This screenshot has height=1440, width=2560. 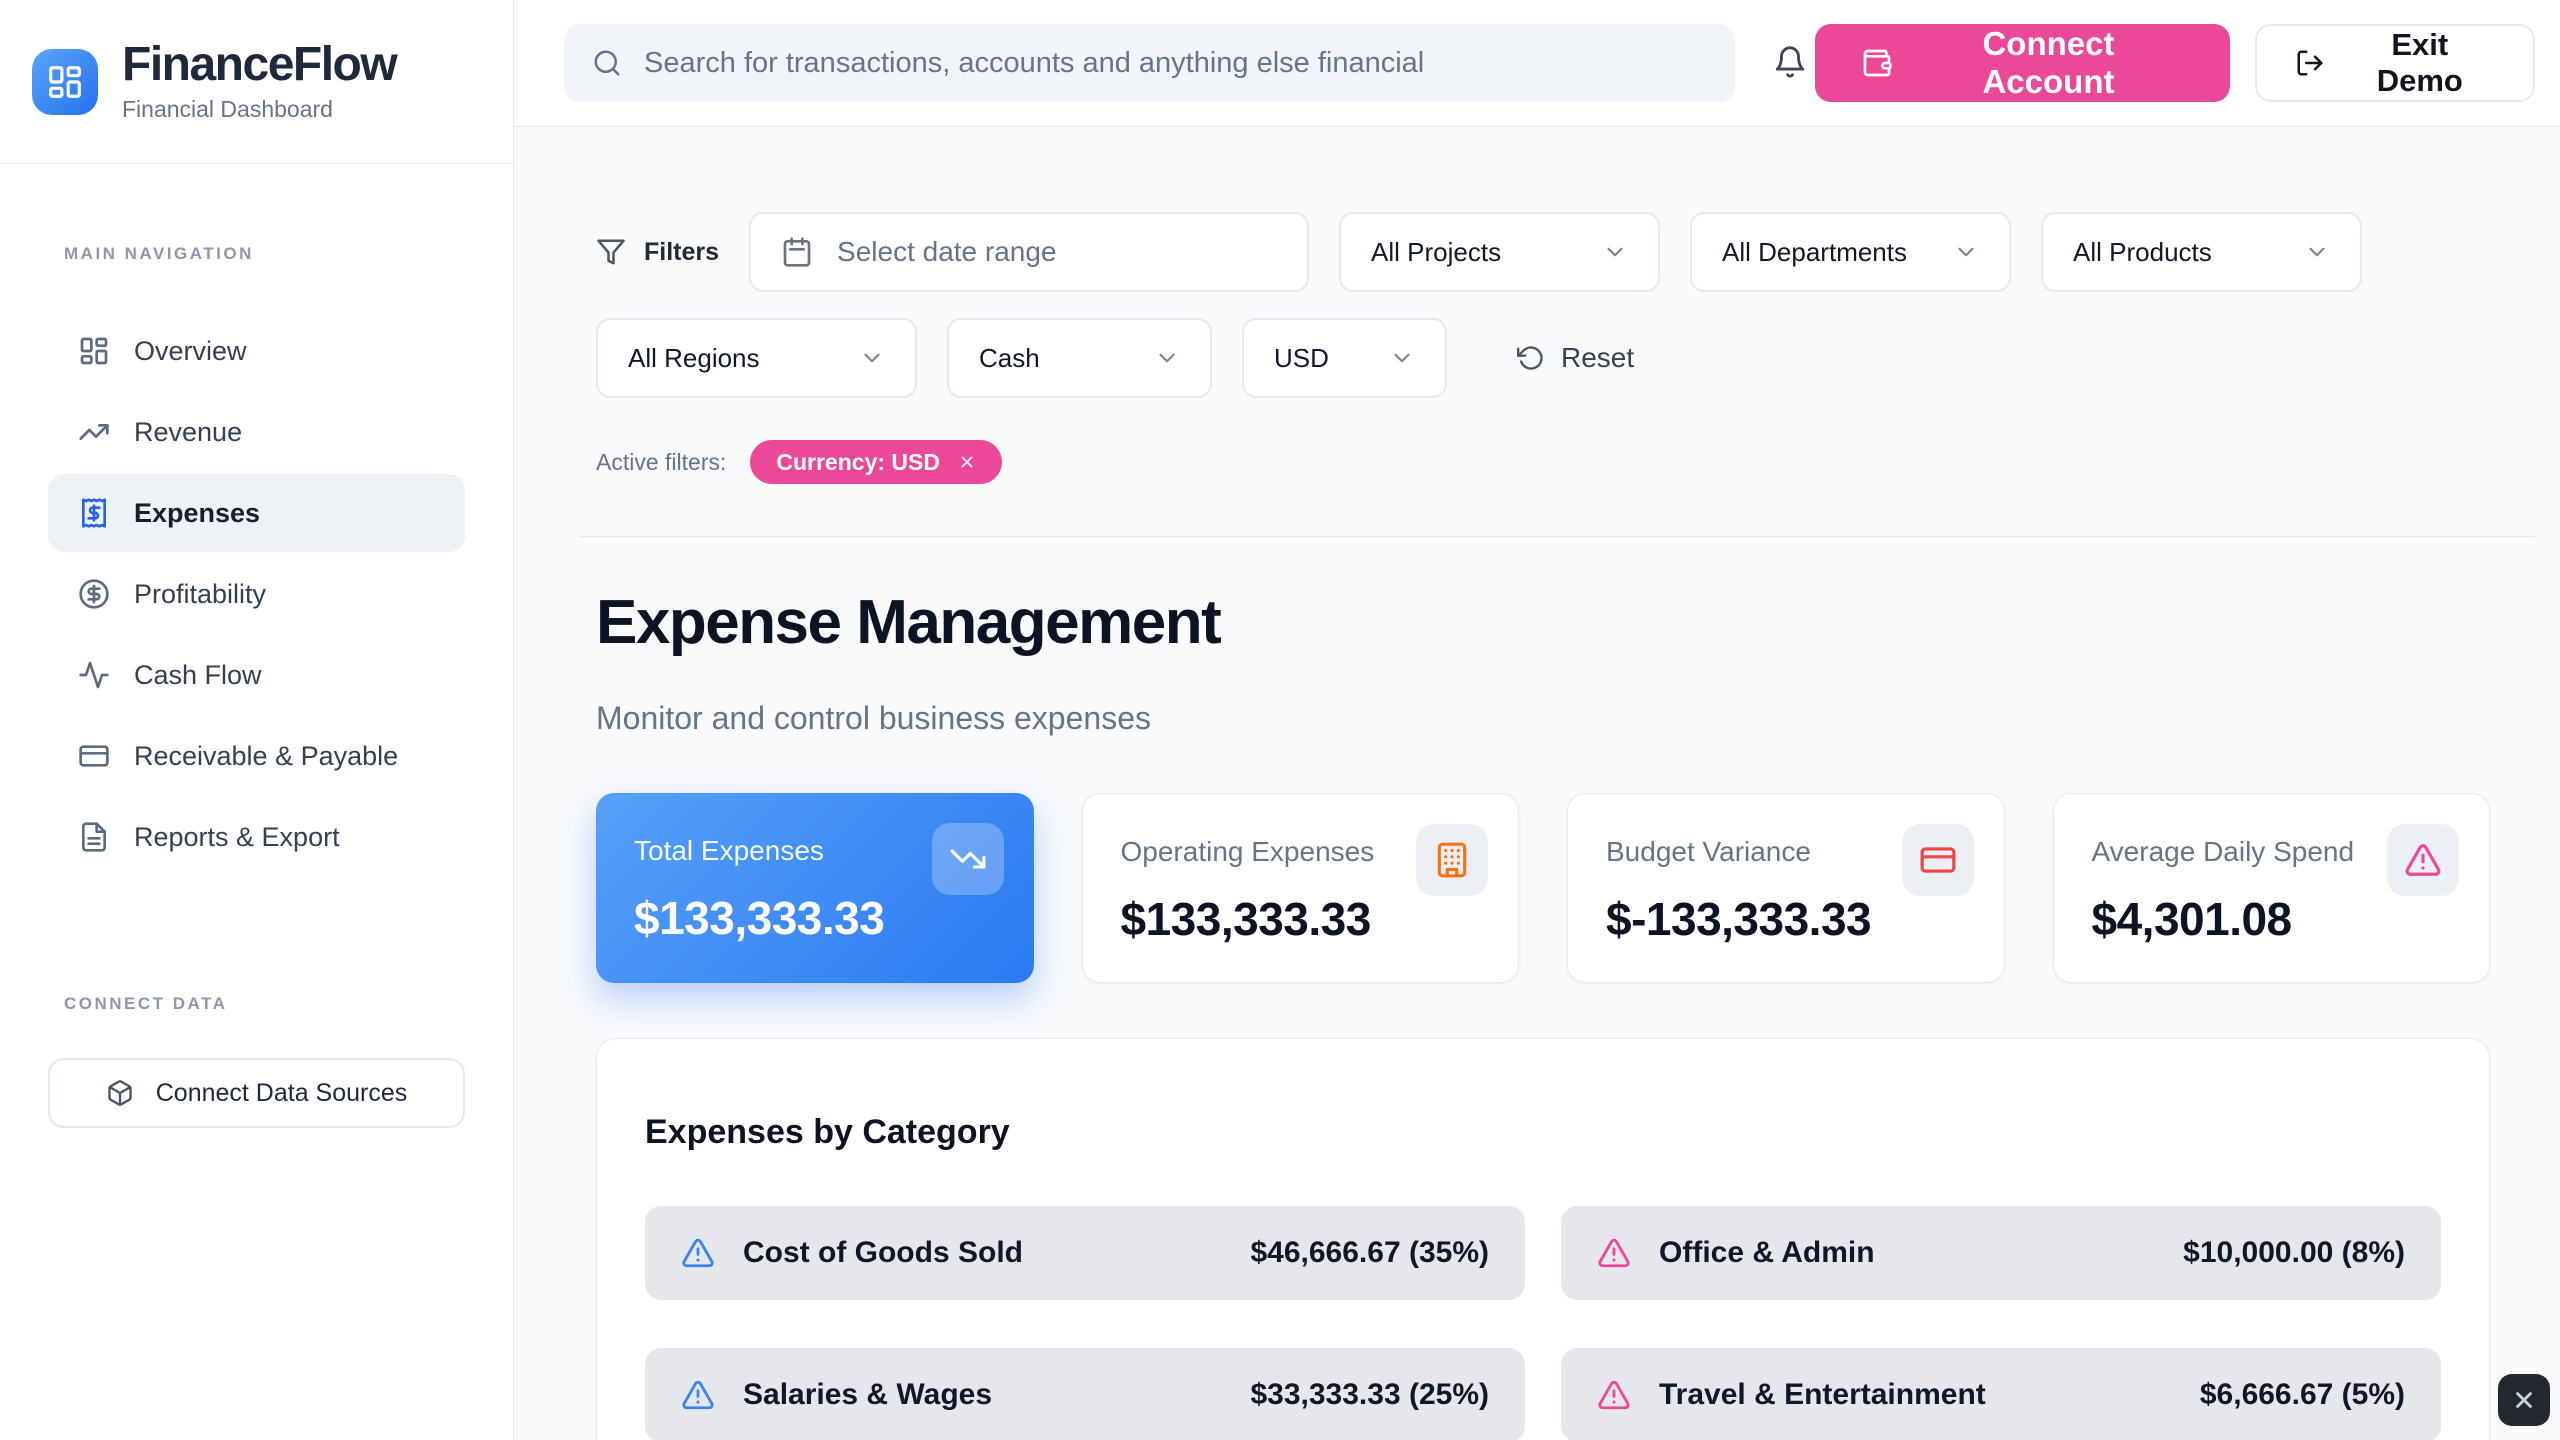 I want to click on stat-card-total-expenses: Total Expenses $133,333.33, so click(x=815, y=887).